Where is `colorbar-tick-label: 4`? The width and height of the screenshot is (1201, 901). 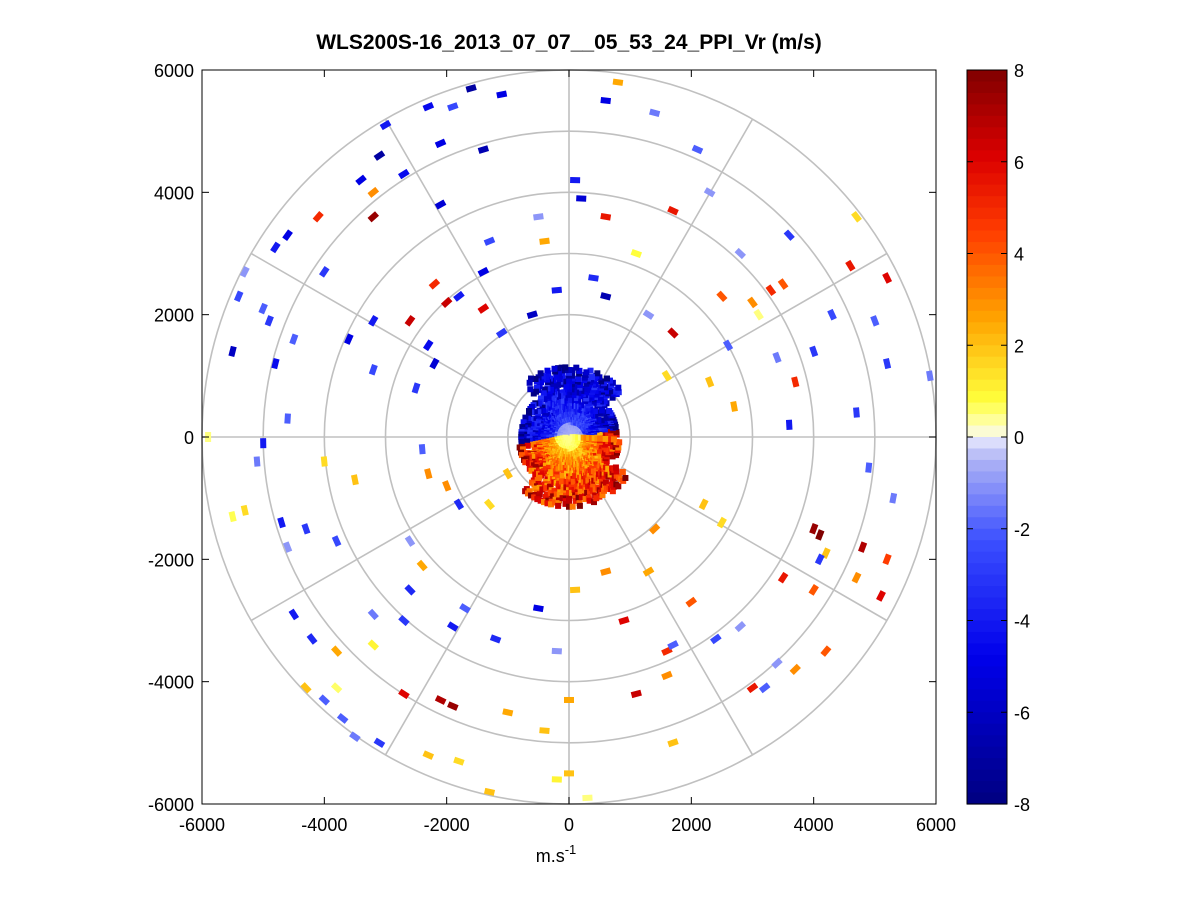
colorbar-tick-label: 4 is located at coordinates (1019, 255).